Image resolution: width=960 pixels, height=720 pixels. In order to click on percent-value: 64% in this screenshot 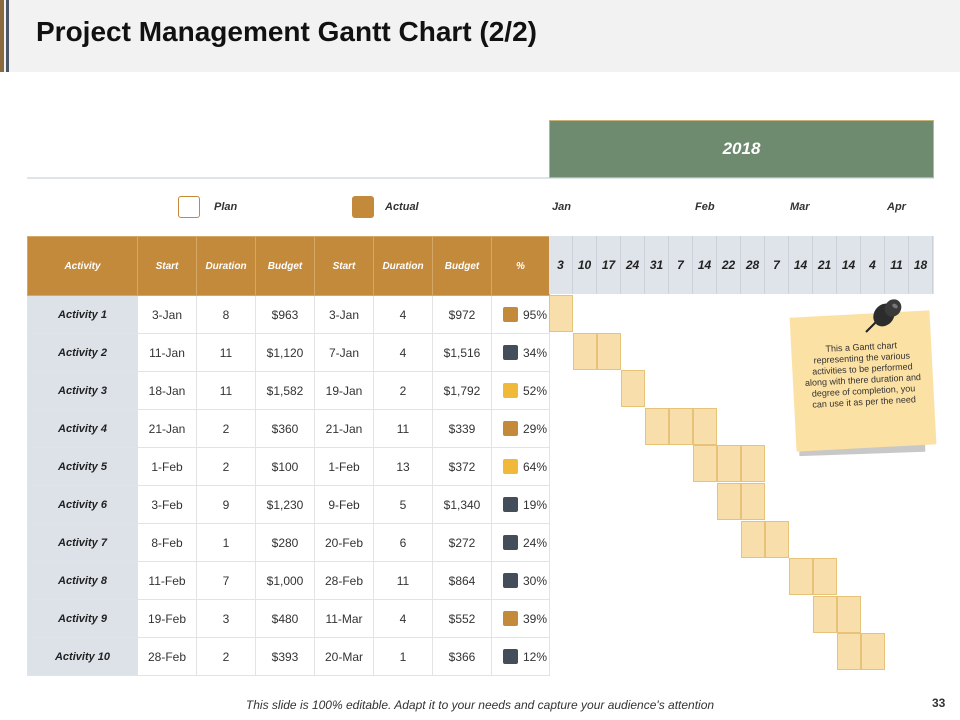, I will do `click(534, 466)`.